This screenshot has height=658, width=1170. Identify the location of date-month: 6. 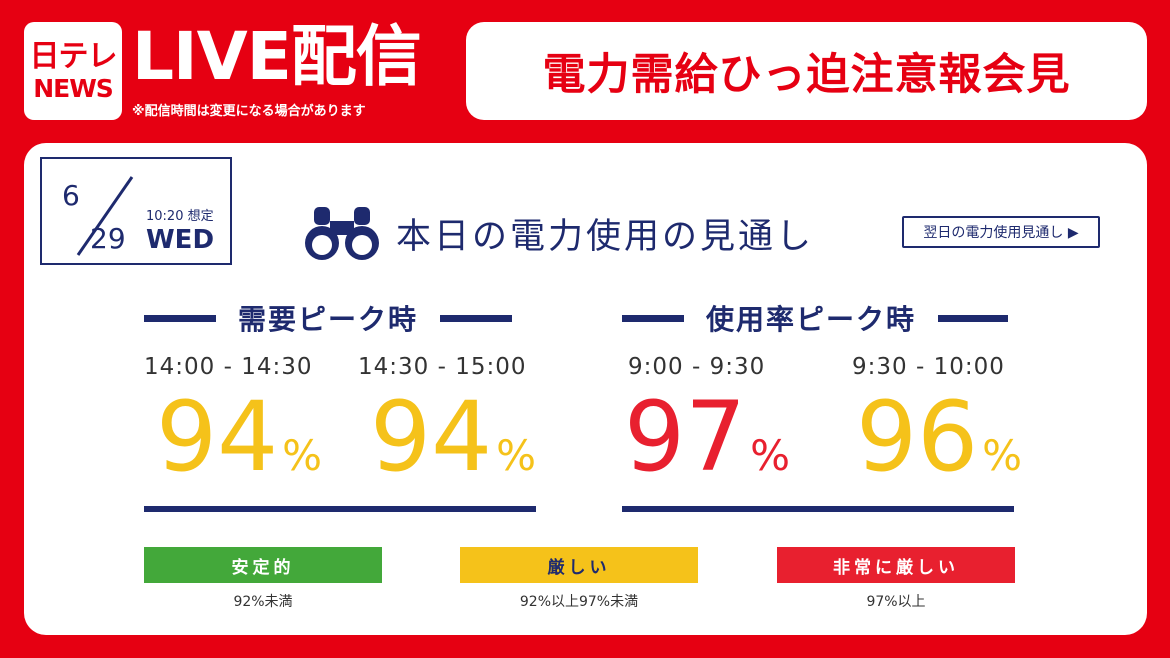
(71, 195).